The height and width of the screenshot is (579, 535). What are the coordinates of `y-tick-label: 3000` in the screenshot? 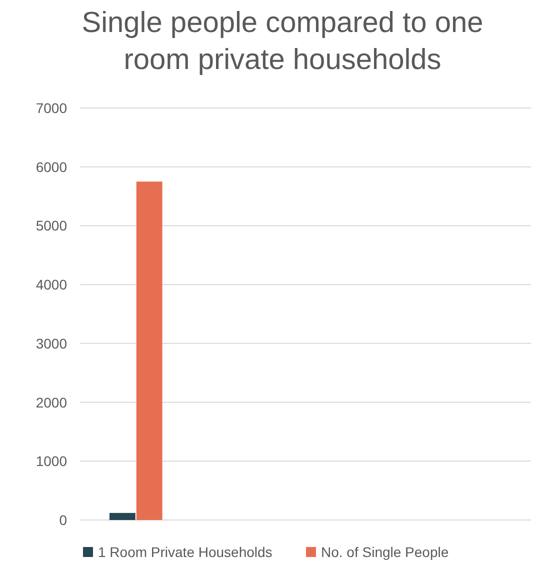 It's located at (52, 343).